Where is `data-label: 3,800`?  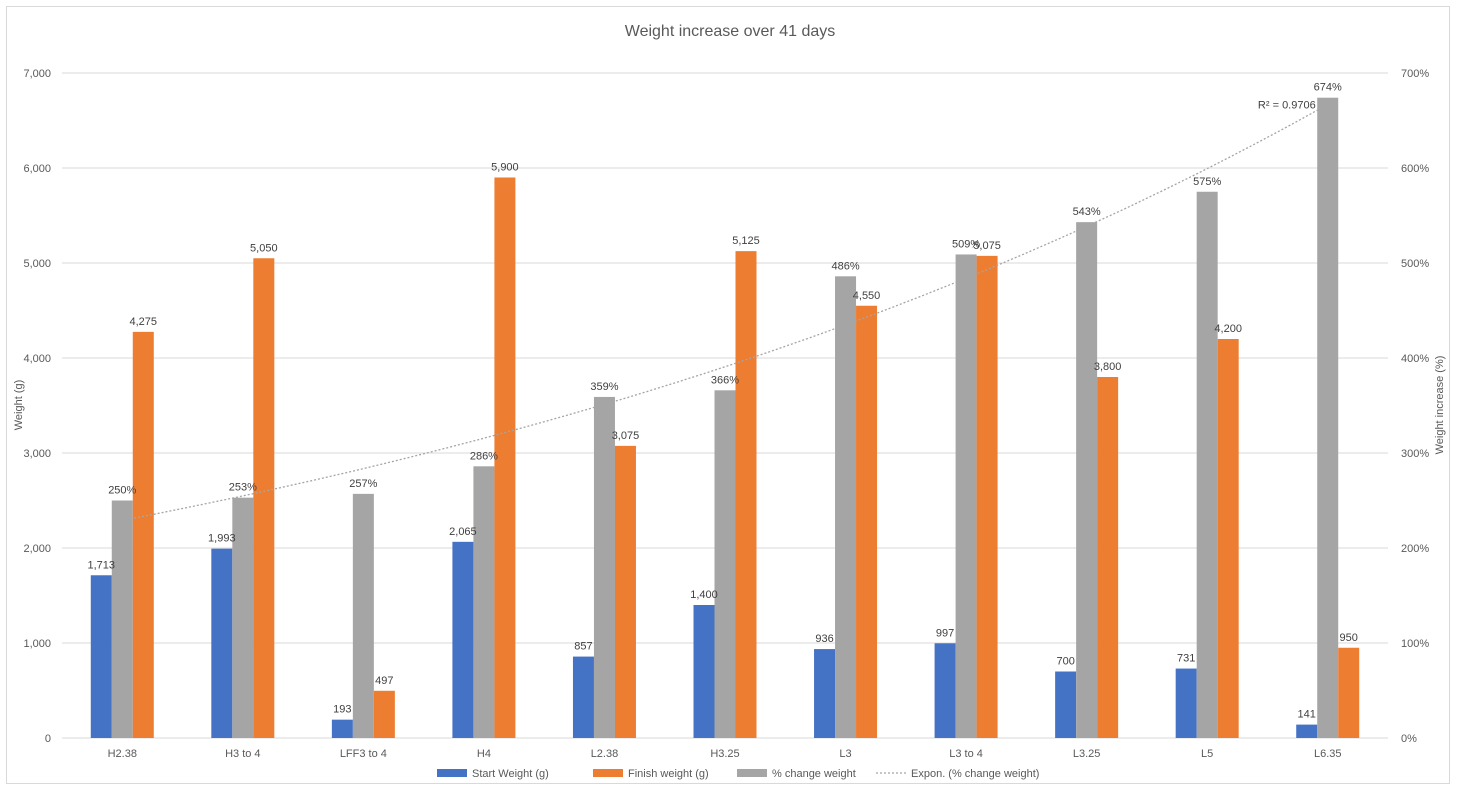 data-label: 3,800 is located at coordinates (1108, 367).